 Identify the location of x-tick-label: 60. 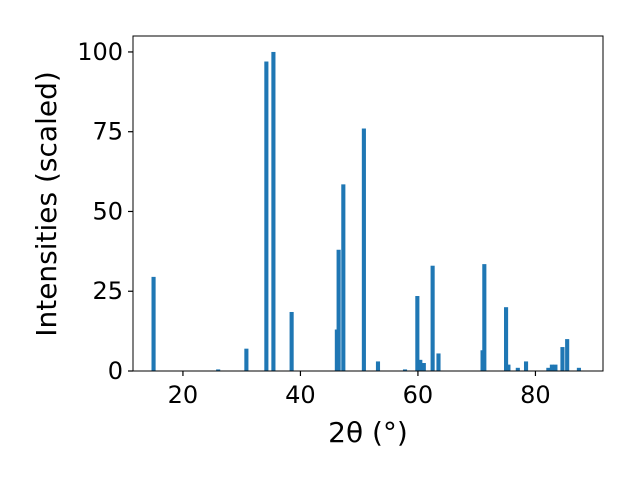
(418, 395).